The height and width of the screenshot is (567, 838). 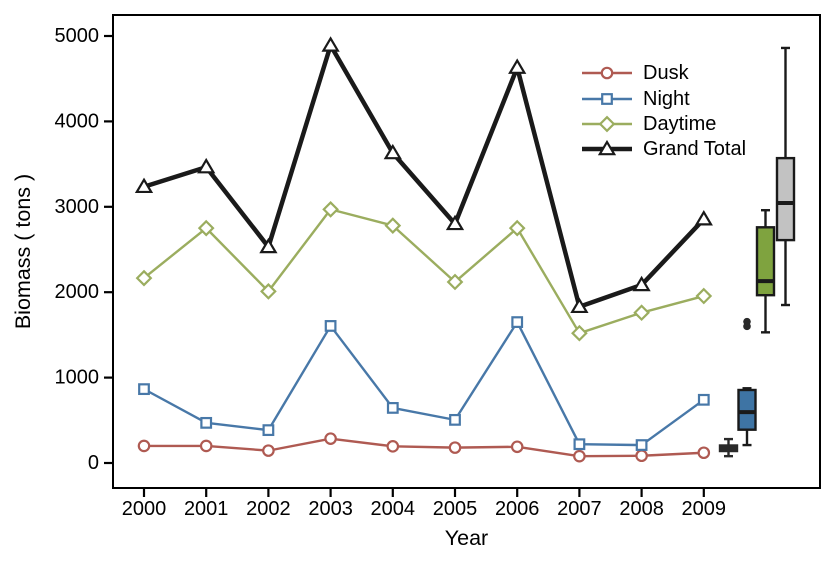 What do you see at coordinates (579, 444) in the screenshot?
I see `marker-night-2007` at bounding box center [579, 444].